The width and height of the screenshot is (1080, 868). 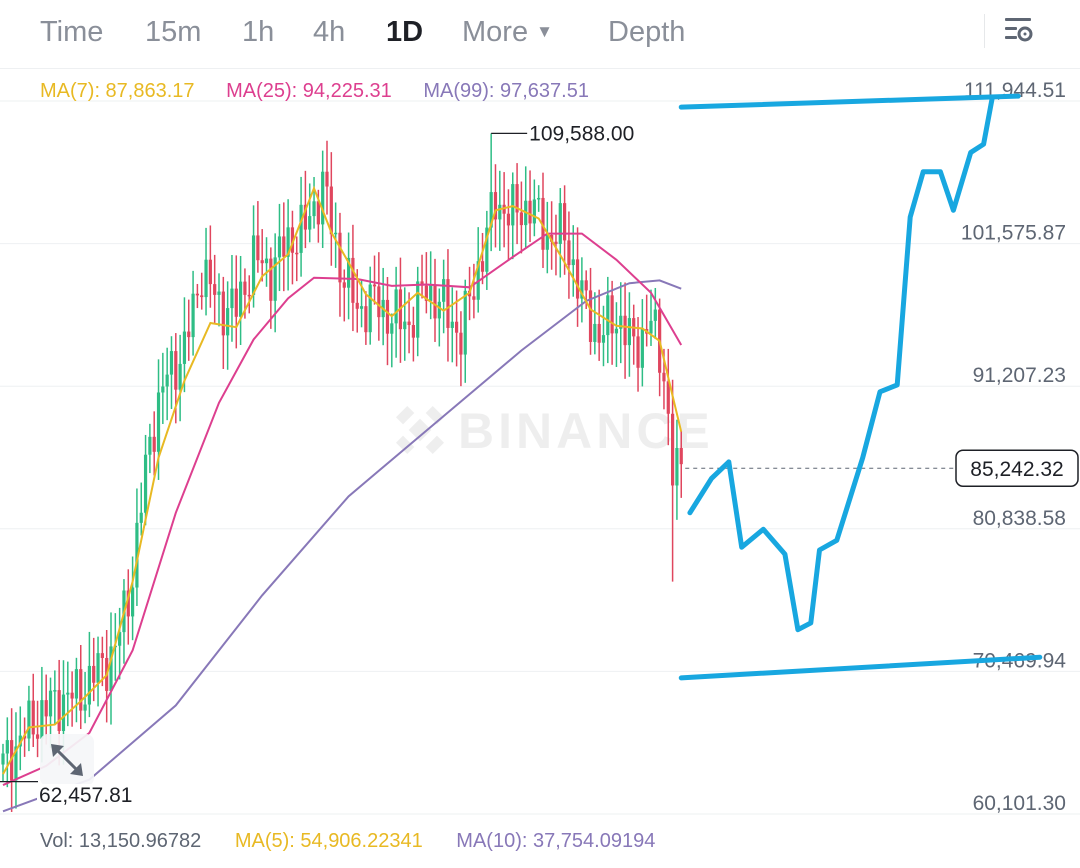 I want to click on ma7-value: MA(7): 87,863.17, so click(x=117, y=91).